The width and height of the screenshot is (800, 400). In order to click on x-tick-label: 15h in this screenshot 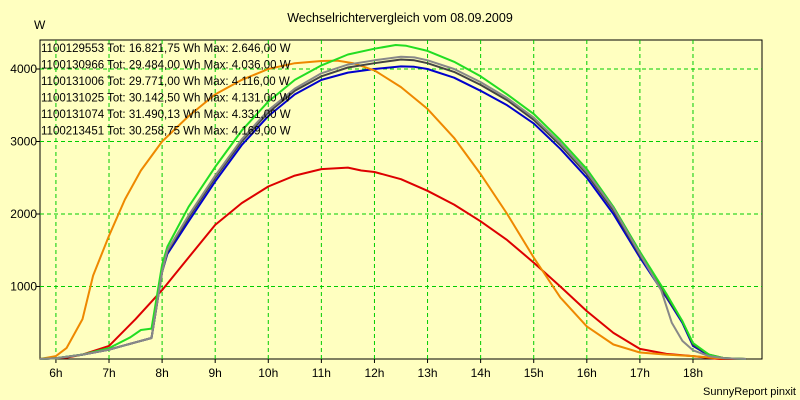, I will do `click(534, 373)`.